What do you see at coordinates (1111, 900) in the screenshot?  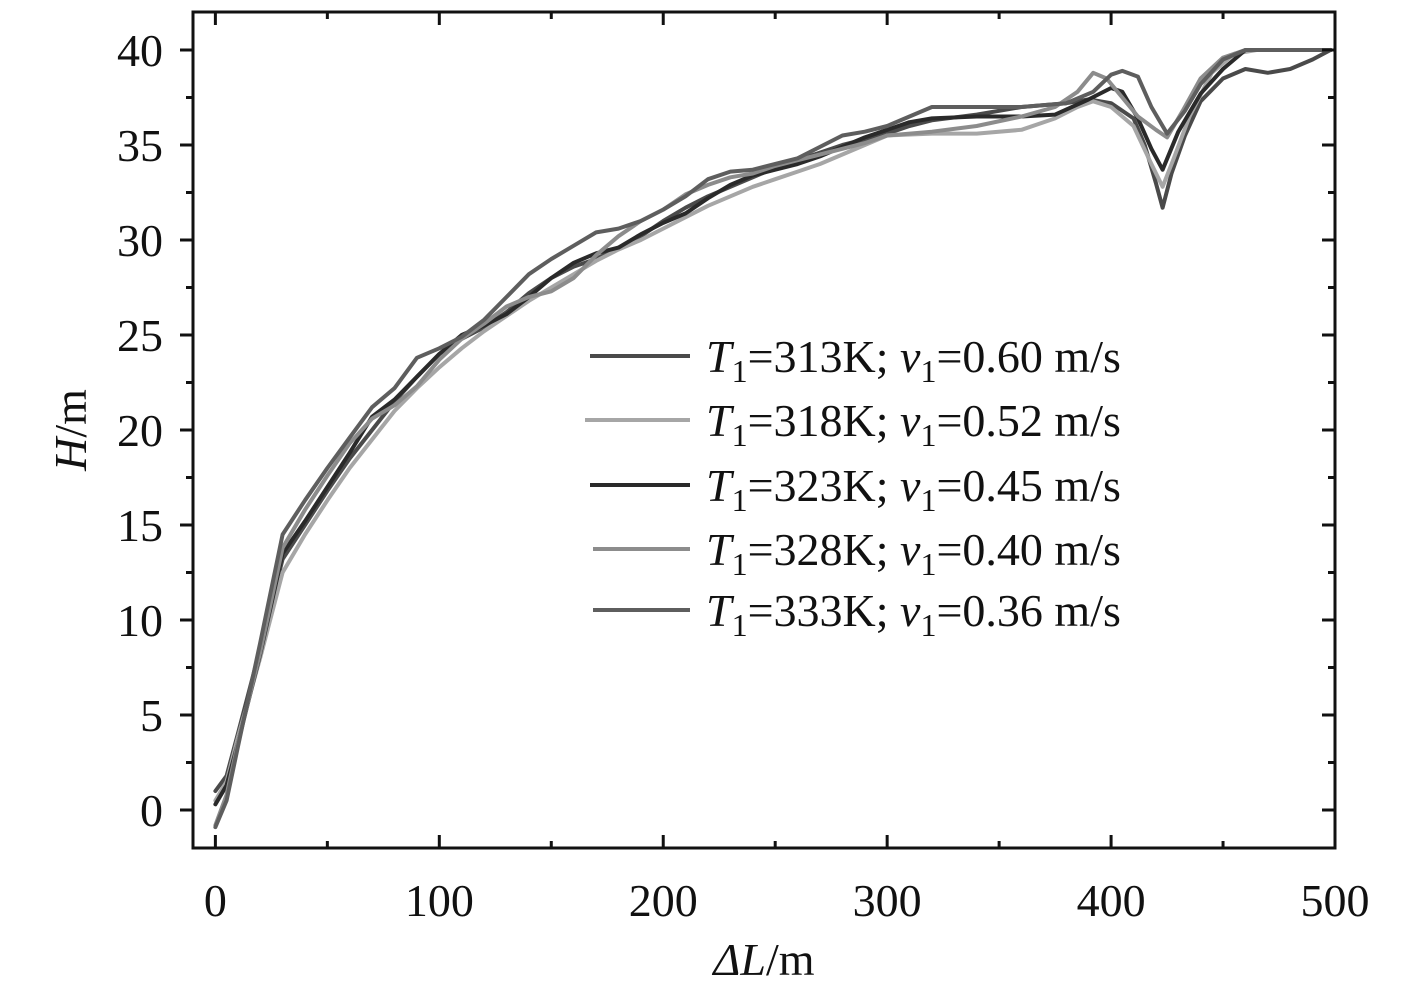 I see `x-tick-label: 400` at bounding box center [1111, 900].